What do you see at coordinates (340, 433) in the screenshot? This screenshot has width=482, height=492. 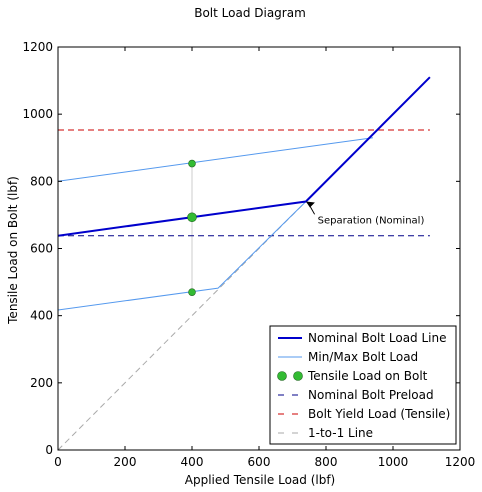 I see `legend-entry-label: 1-to-1 Line` at bounding box center [340, 433].